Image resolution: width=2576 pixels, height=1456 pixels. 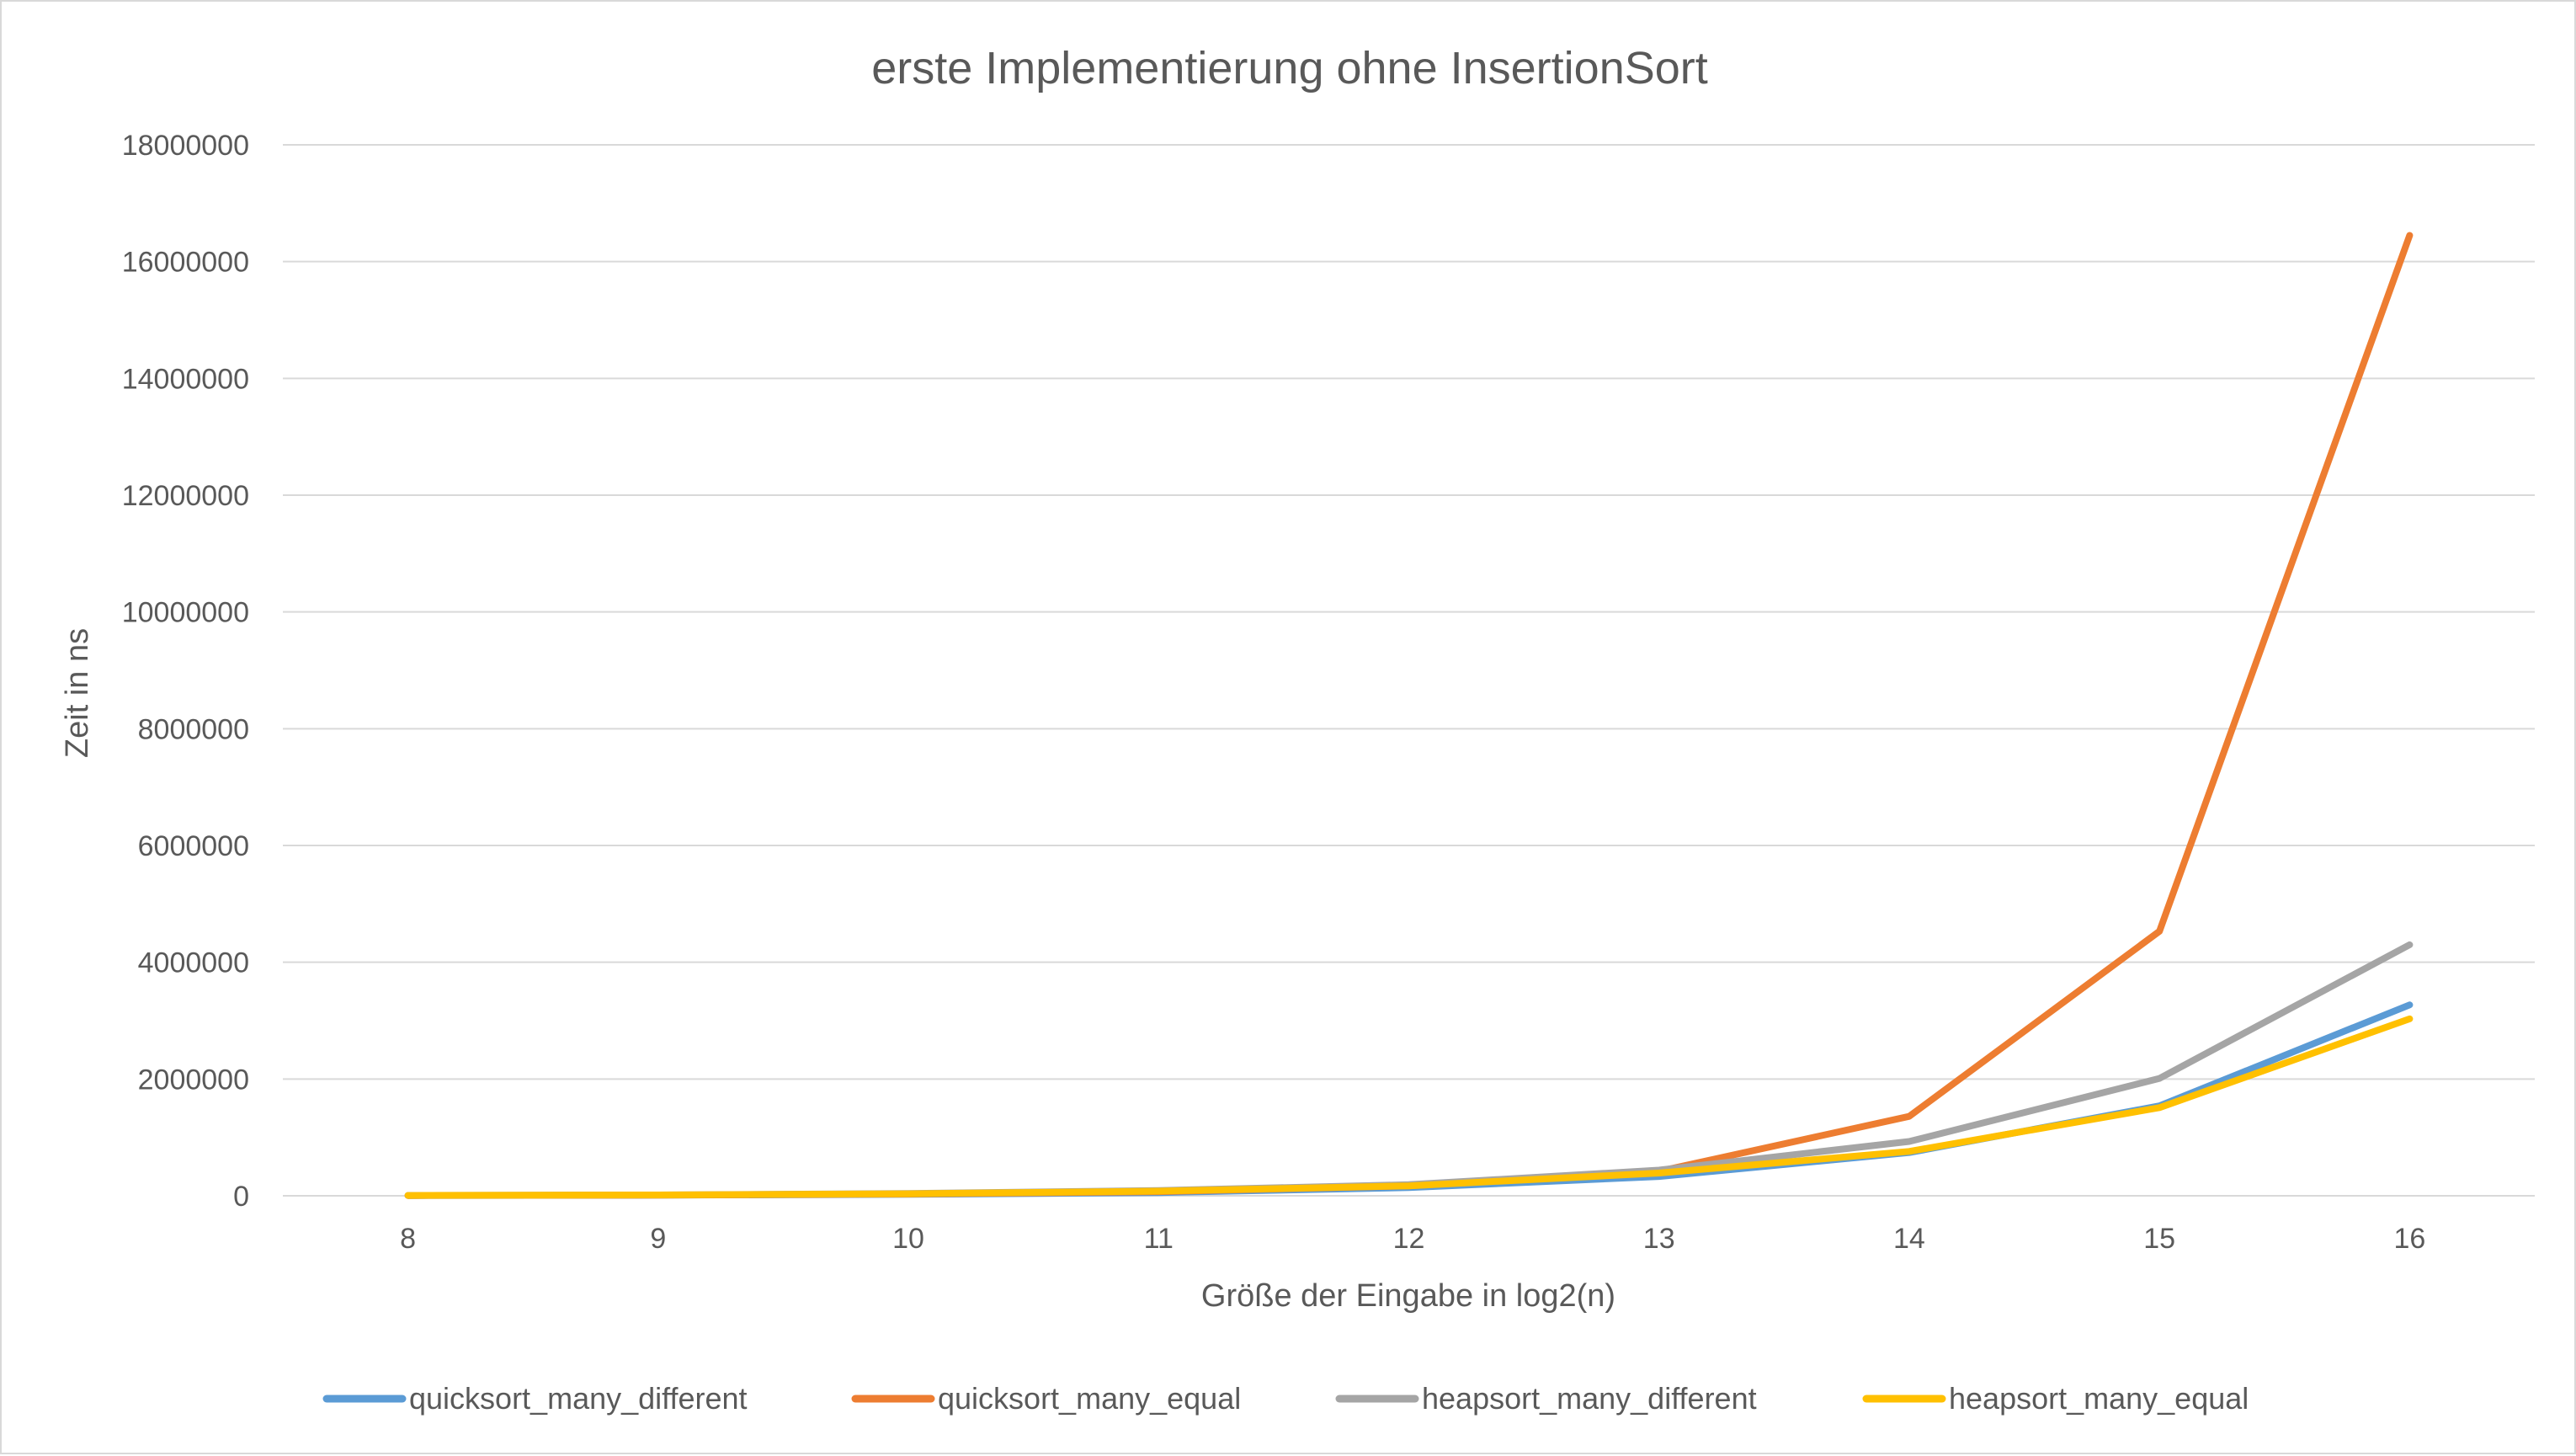 What do you see at coordinates (193, 1080) in the screenshot?
I see `y-tick-label: 2000000` at bounding box center [193, 1080].